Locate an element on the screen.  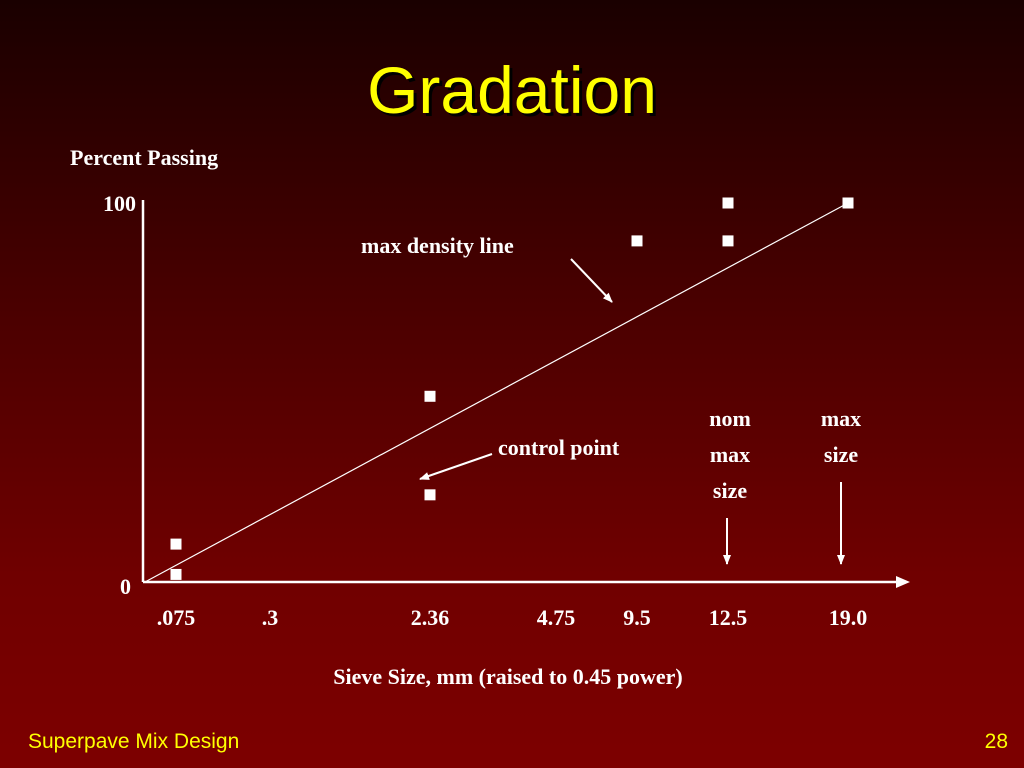
x-axis-arrowhead is located at coordinates (903, 582).